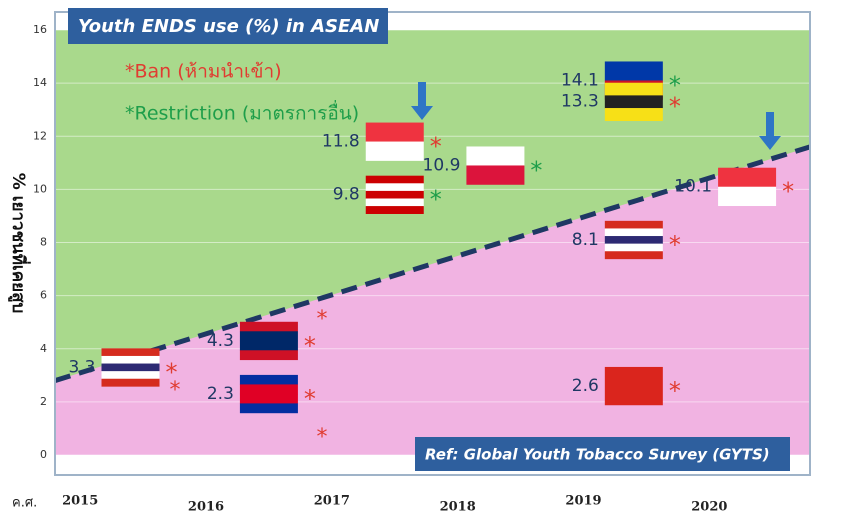  Describe the element at coordinates (220, 394) in the screenshot. I see `value-label: 2.3` at that location.